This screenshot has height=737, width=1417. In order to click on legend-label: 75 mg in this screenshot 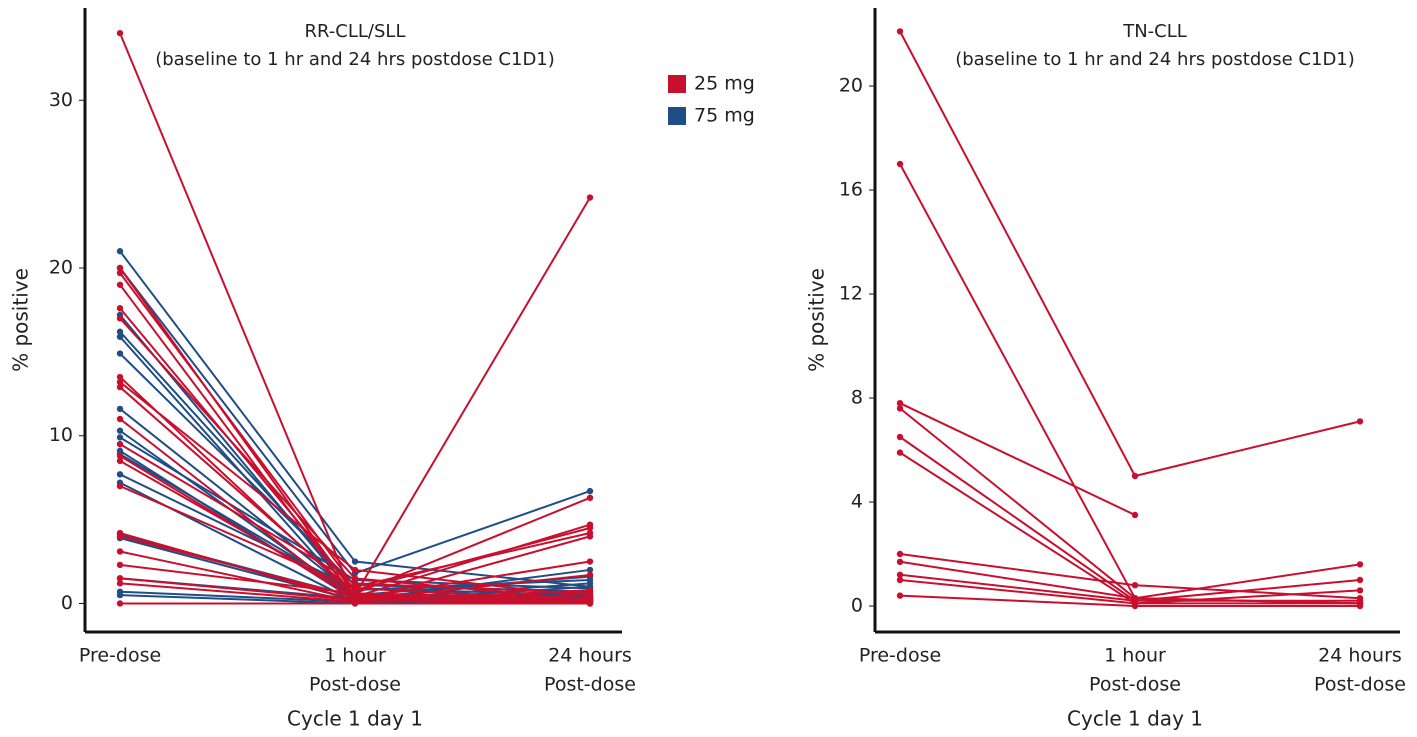, I will do `click(724, 116)`.